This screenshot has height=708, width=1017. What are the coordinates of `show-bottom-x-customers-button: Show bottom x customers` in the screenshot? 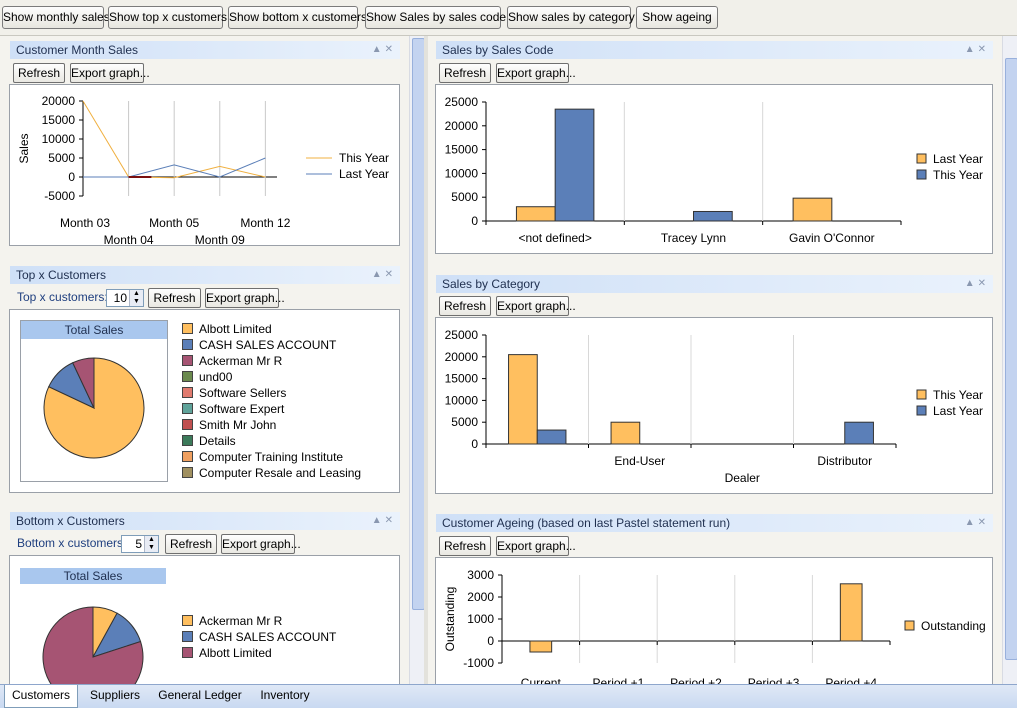 It's located at (297, 17).